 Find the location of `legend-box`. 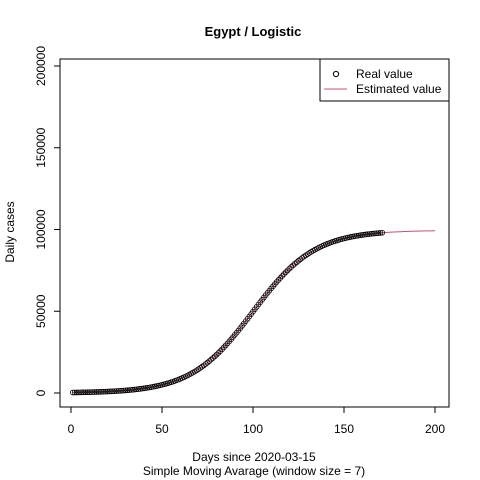

legend-box is located at coordinates (384, 80).